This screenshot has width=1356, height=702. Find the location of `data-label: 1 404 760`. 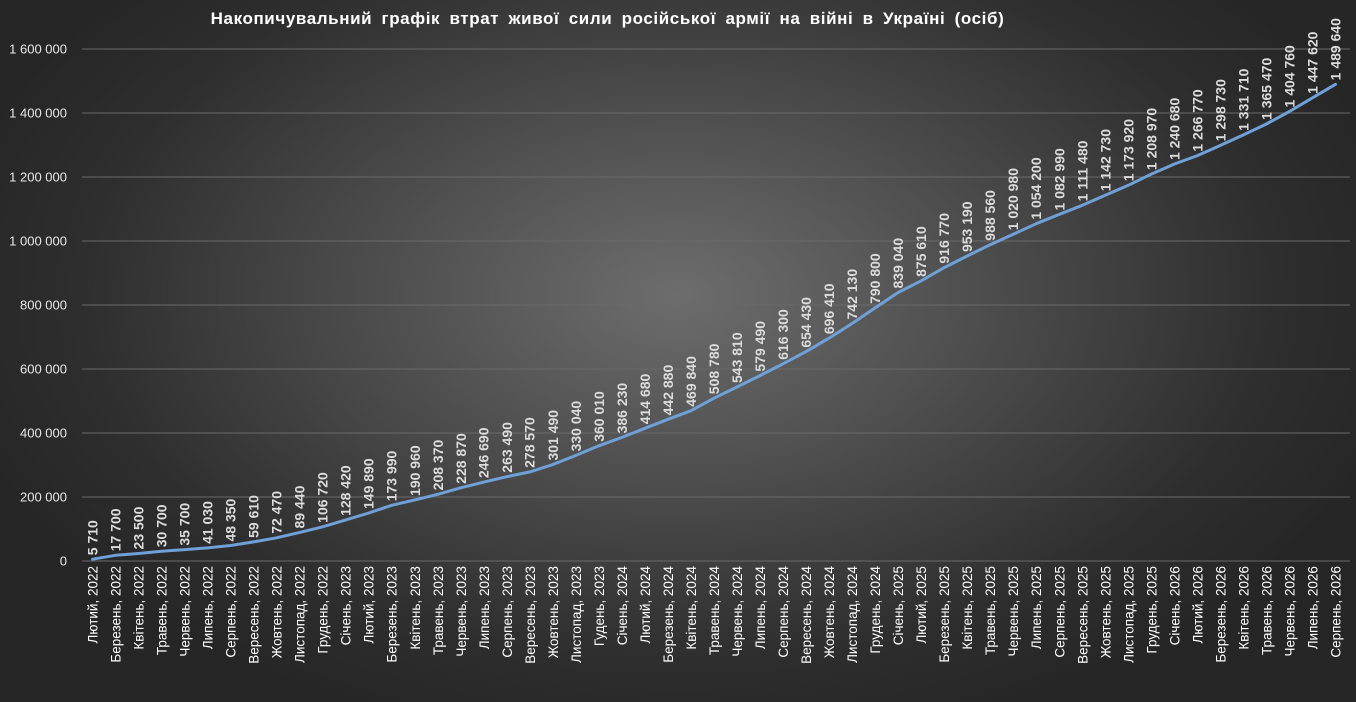

data-label: 1 404 760 is located at coordinates (1289, 76).